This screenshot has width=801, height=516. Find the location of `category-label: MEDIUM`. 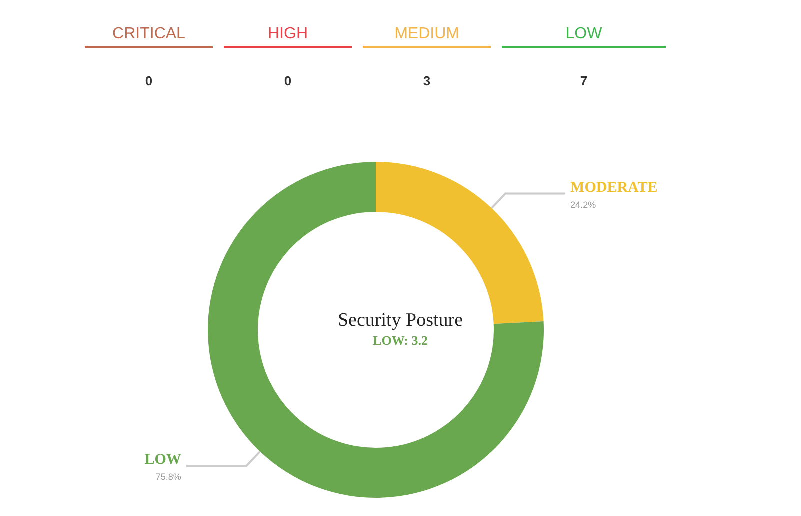

category-label: MEDIUM is located at coordinates (427, 34).